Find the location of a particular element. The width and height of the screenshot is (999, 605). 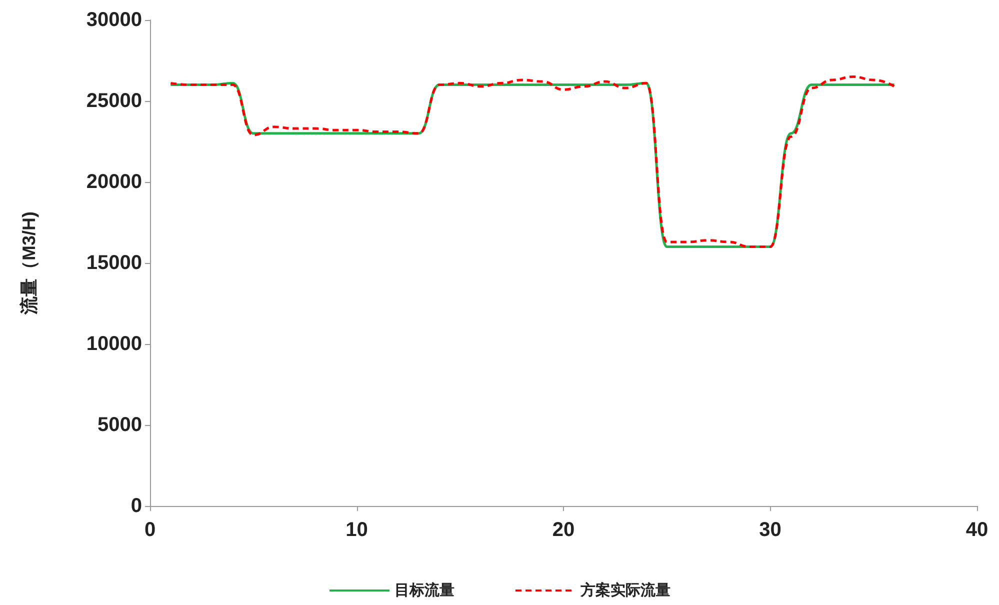

y-tick-label: 25000 is located at coordinates (114, 101).